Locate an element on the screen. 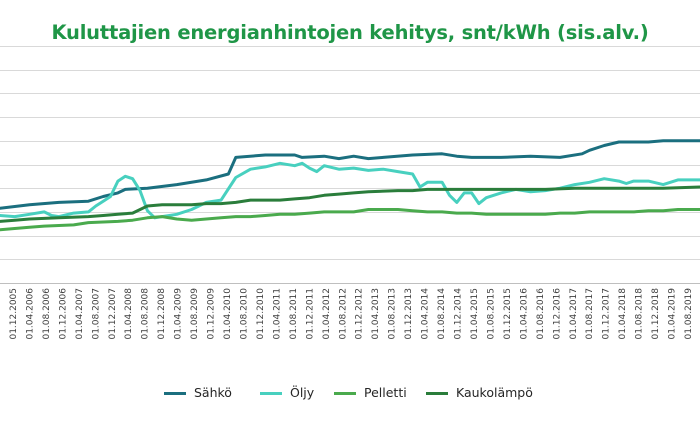 The height and width of the screenshot is (441, 700). legend-swatch-oljy is located at coordinates (271, 393).